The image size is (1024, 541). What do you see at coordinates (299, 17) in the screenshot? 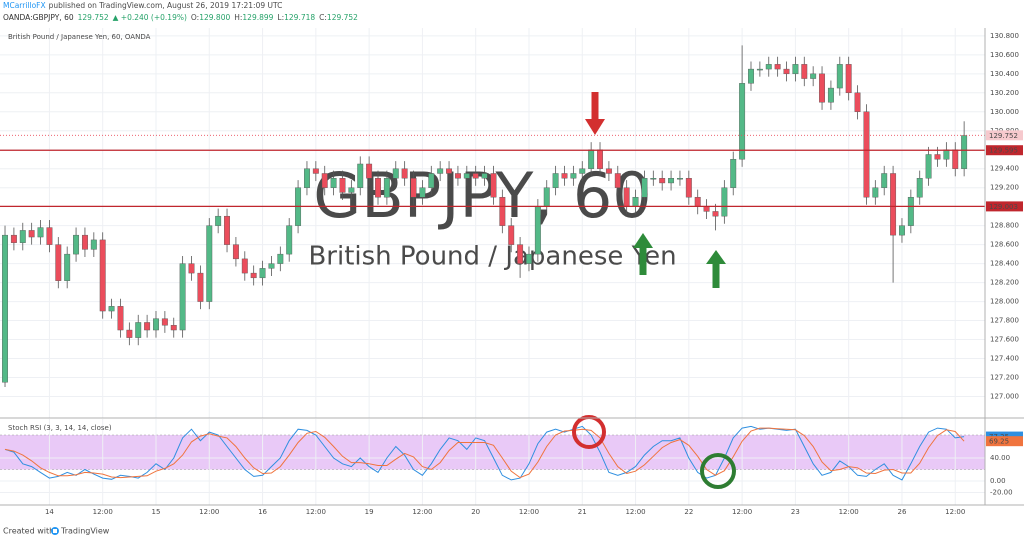
I see `low: 129.718` at bounding box center [299, 17].